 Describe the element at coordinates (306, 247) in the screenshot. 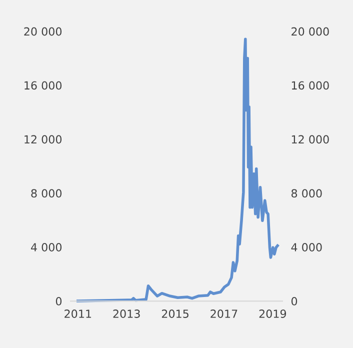

I see `y-tick-label: 4 000` at that location.